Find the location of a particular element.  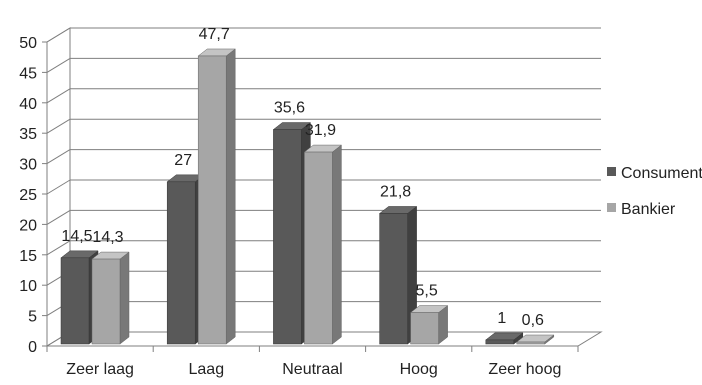

data-label: 27 is located at coordinates (183, 160).